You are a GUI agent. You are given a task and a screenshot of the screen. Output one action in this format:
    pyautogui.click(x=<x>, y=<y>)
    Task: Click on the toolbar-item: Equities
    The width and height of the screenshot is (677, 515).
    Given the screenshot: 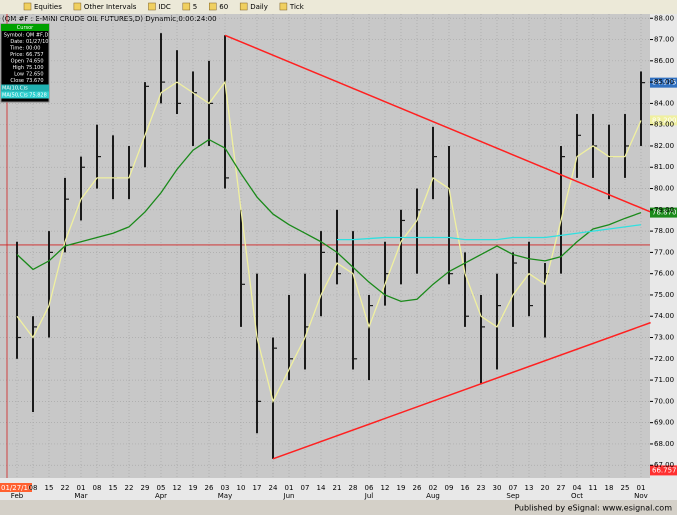 What is the action you would take?
    pyautogui.click(x=48, y=7)
    